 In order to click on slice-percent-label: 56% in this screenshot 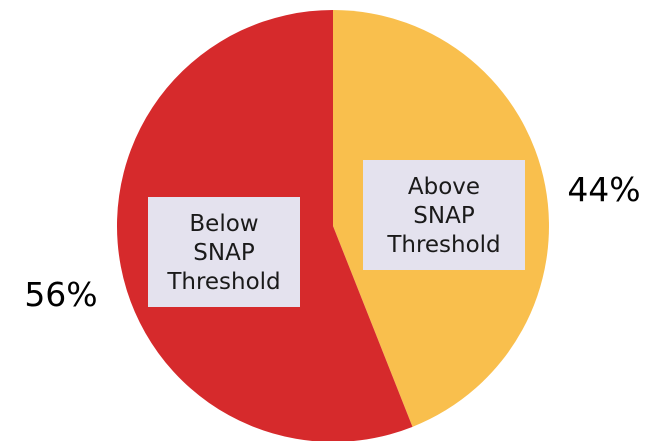, I will do `click(60, 294)`.